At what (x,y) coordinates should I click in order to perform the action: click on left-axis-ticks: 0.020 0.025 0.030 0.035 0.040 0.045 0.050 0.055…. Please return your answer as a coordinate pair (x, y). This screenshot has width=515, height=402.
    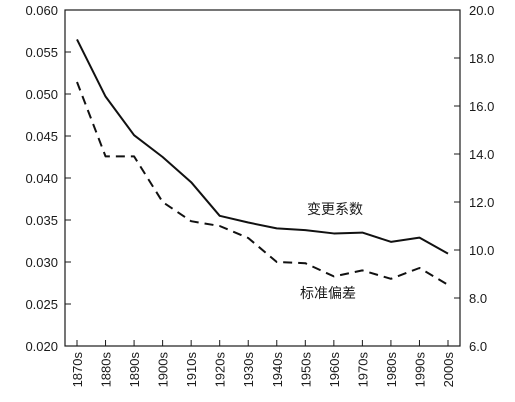
    Looking at the image, I should click on (48, 178).